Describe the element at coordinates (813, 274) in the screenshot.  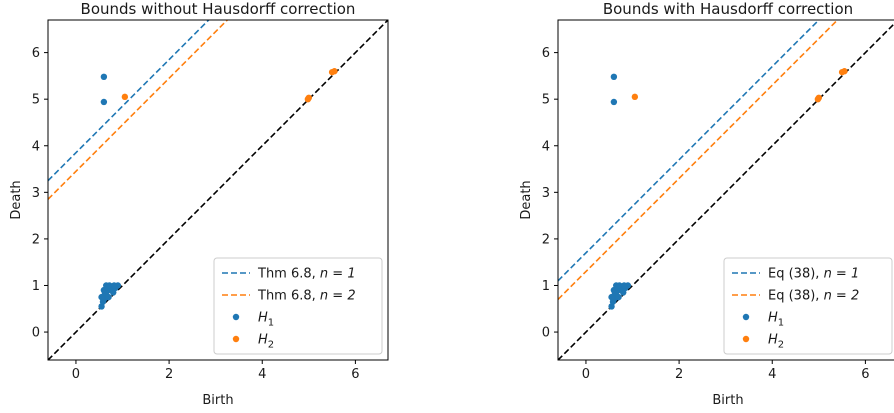
I see `legend-entry-line-1: Eq (38), n = 1` at that location.